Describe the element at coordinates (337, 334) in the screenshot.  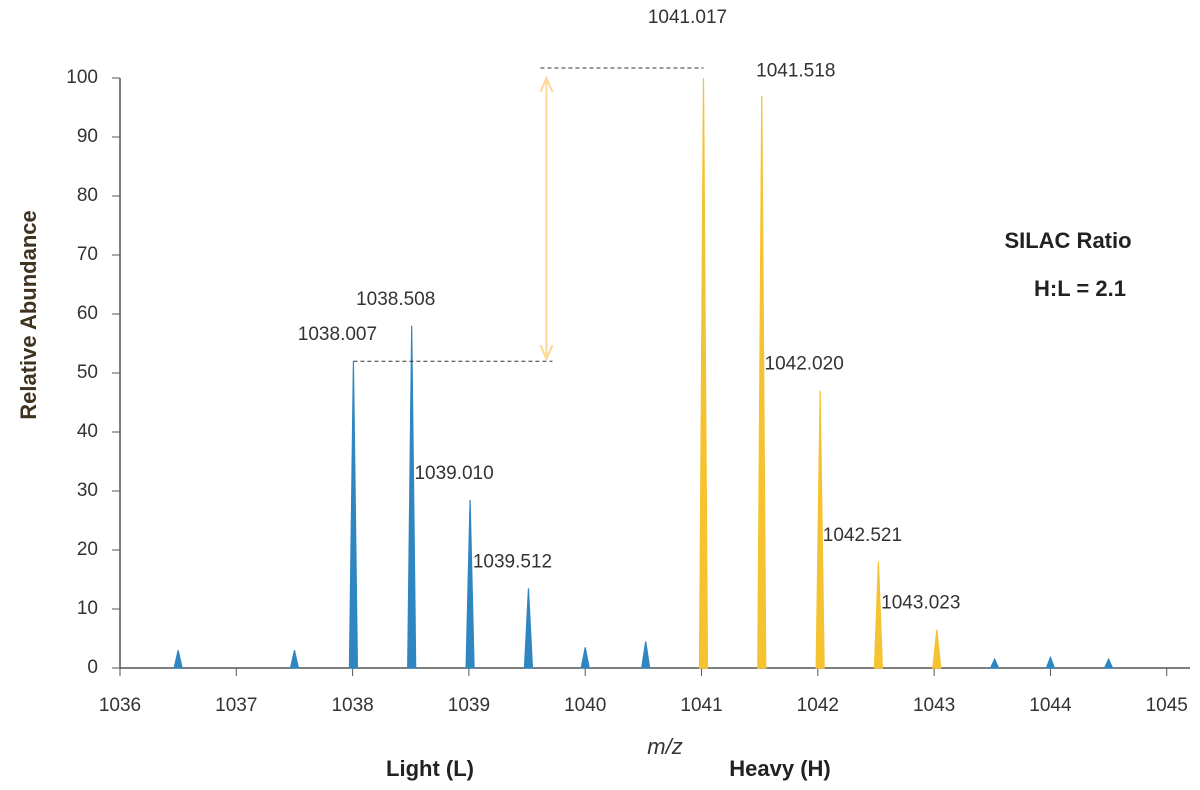
I see `peak-label: 1038.007` at that location.